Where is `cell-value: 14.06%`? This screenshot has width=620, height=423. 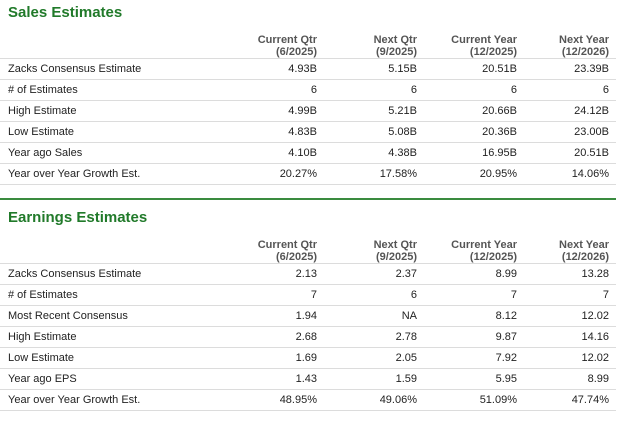
cell-value: 14.06% is located at coordinates (570, 174).